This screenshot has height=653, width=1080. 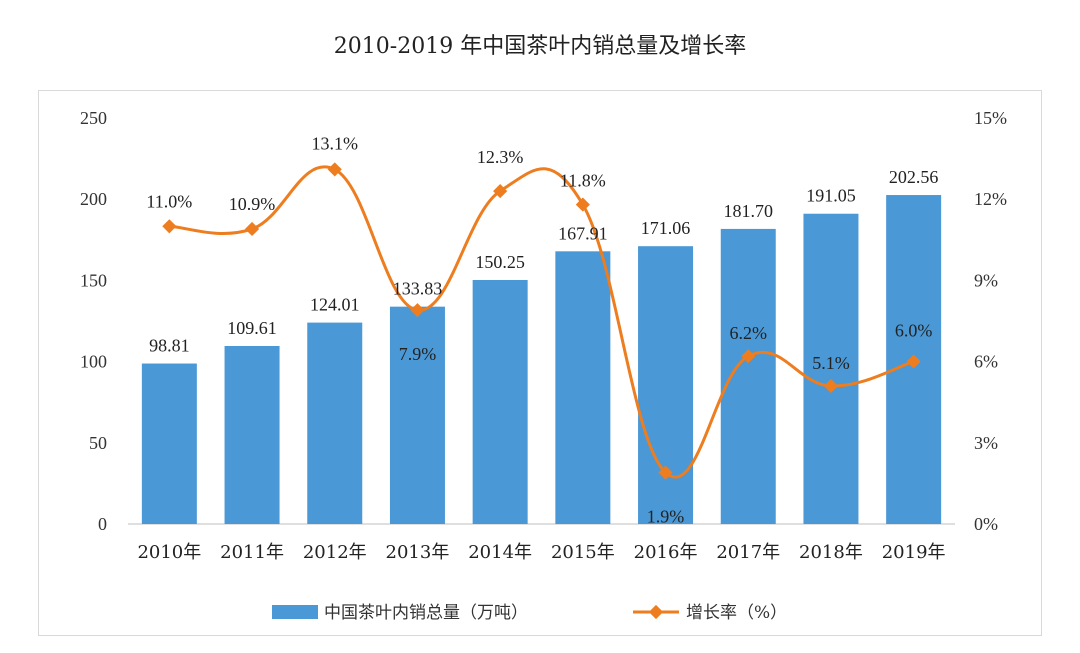 I want to click on growth-value-label: 7.9%, so click(x=418, y=354).